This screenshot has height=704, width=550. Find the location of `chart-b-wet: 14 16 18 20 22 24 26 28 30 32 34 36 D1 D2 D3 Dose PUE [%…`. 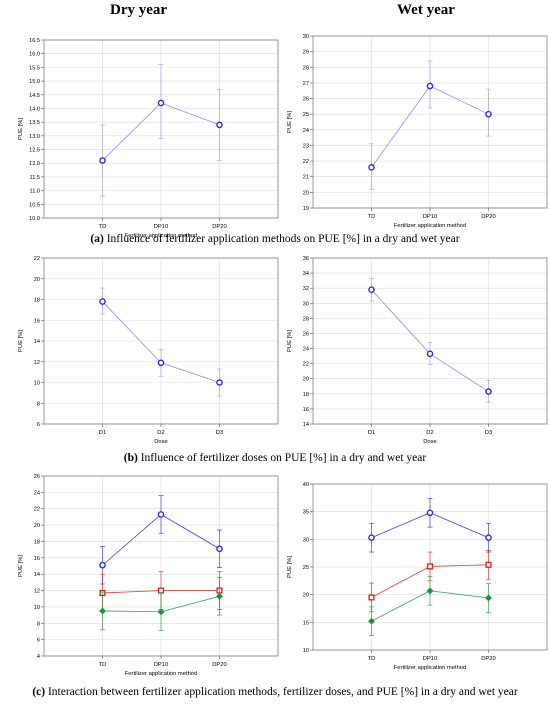

chart-b-wet: 14 16 18 20 22 24 26 28 30 32 34 36 D1 D2 D3 Dose PUE [%… is located at coordinates (417, 350).